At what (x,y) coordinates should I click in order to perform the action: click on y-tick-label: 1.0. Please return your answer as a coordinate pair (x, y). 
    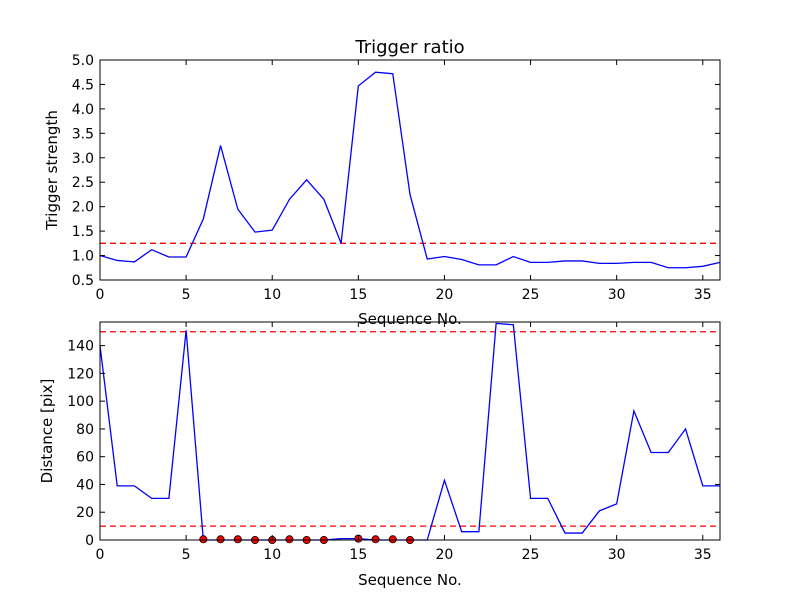
    Looking at the image, I should click on (83, 257).